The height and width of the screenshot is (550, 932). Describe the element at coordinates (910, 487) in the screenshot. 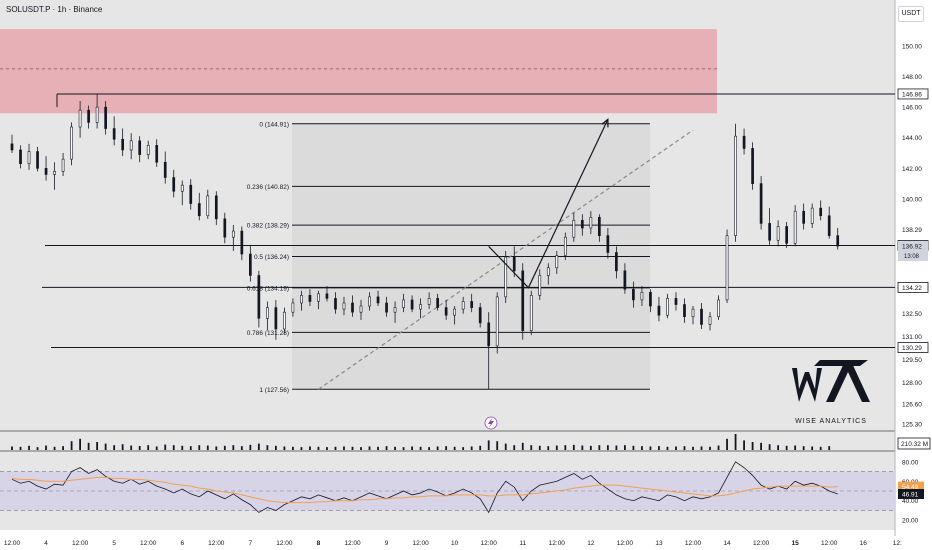

I see `rsi-ma-value: 54.49` at that location.